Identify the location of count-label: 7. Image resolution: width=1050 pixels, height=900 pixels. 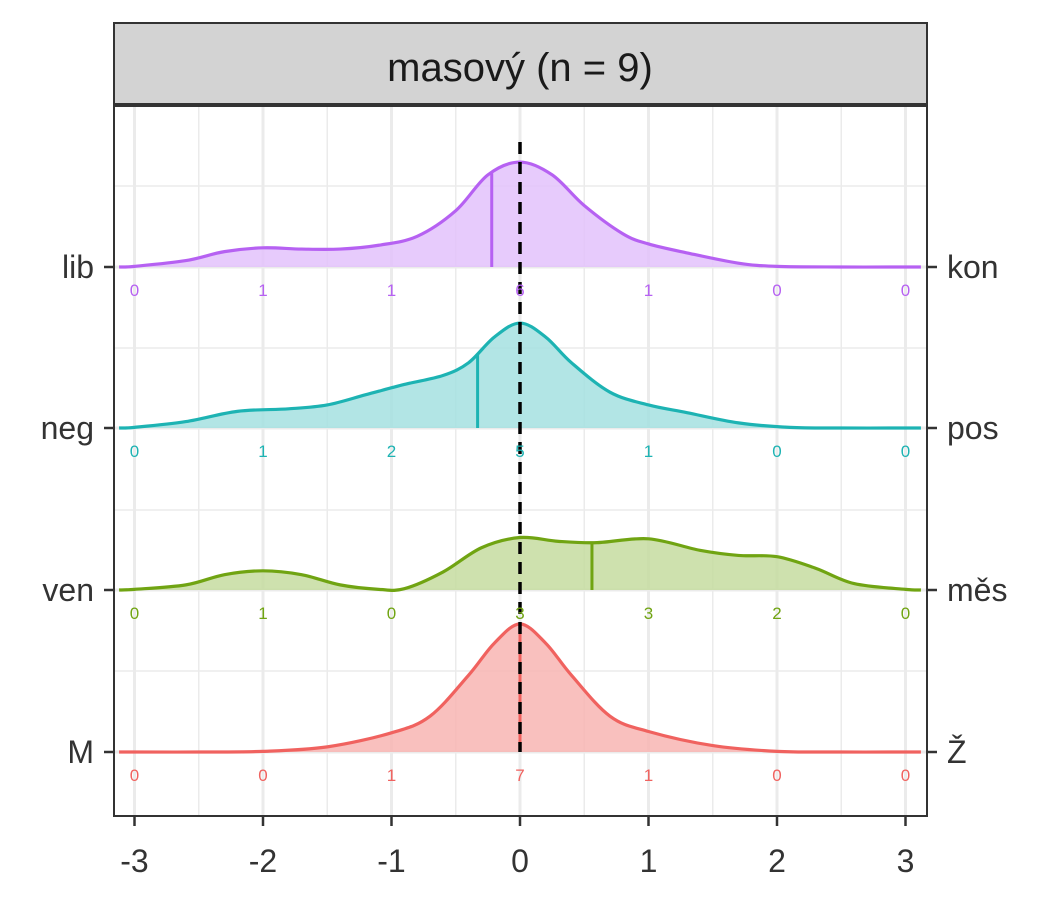
(519, 775).